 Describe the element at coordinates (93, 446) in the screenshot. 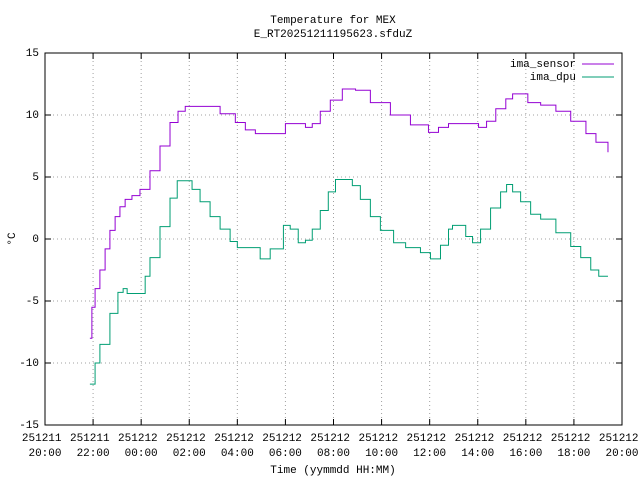

I see `x-tick-label: 251211 22:00` at that location.